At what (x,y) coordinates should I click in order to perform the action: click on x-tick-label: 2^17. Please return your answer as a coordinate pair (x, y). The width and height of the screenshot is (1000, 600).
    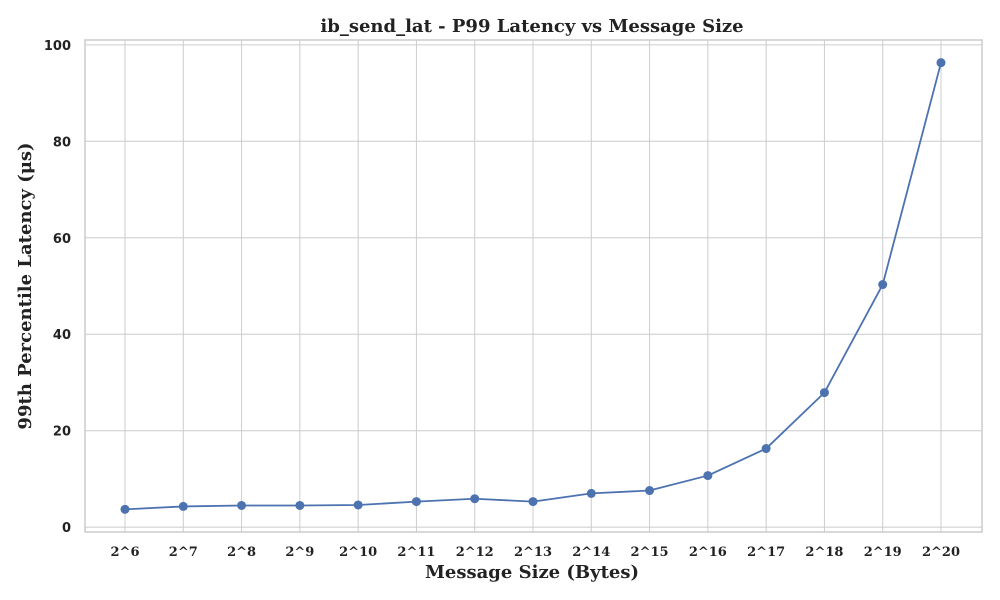
    Looking at the image, I should click on (766, 552).